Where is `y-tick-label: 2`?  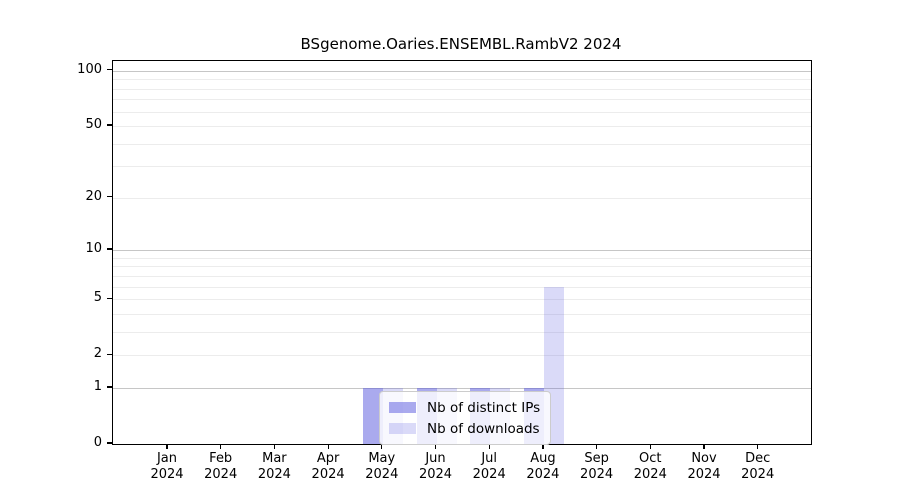 y-tick-label: 2 is located at coordinates (97, 354).